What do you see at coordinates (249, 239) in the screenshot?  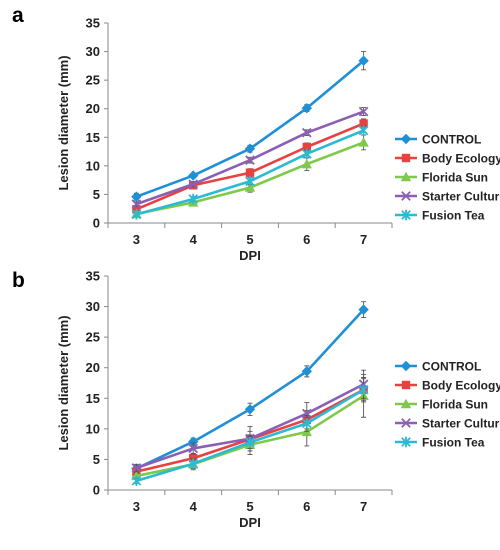 I see `x-tick-label: 5` at bounding box center [249, 239].